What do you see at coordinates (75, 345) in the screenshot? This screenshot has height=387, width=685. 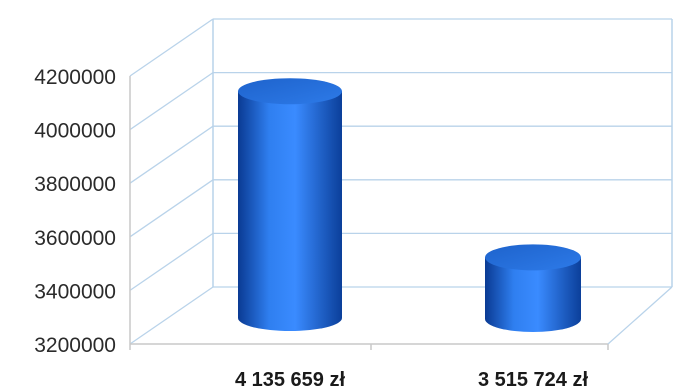 I see `y-tick-label: 3200000` at bounding box center [75, 345].